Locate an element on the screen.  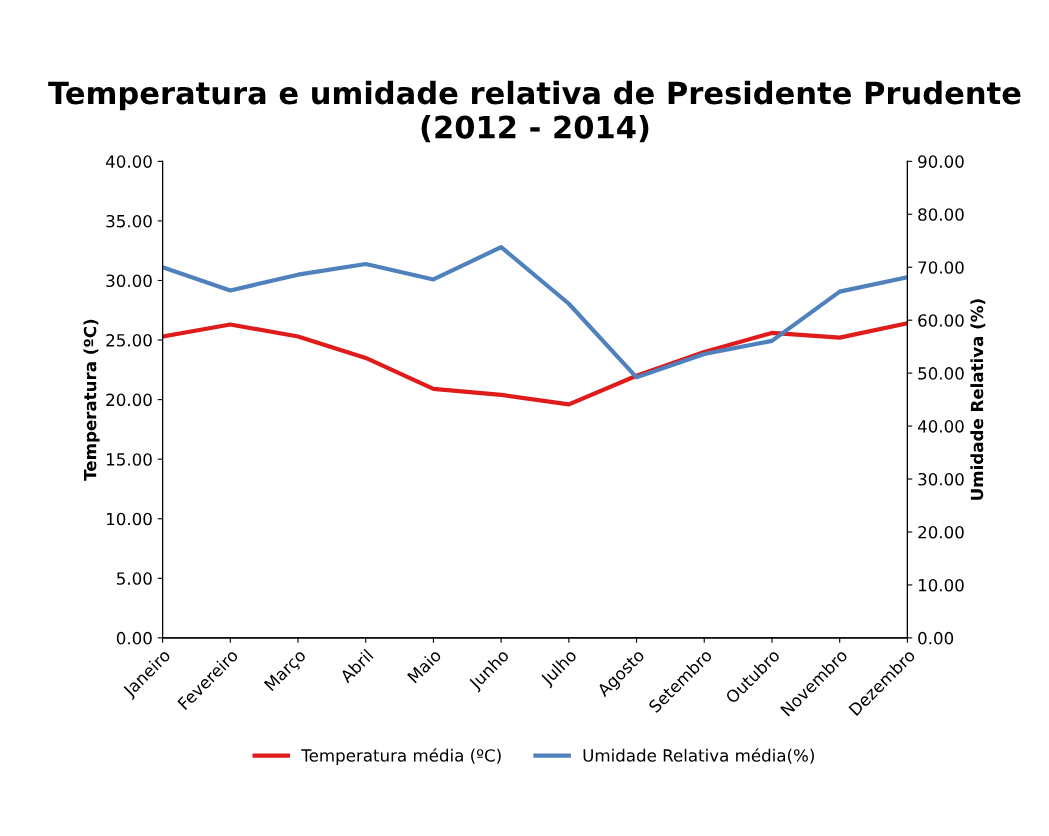
y-tick-label: 40.00 is located at coordinates (128, 161).